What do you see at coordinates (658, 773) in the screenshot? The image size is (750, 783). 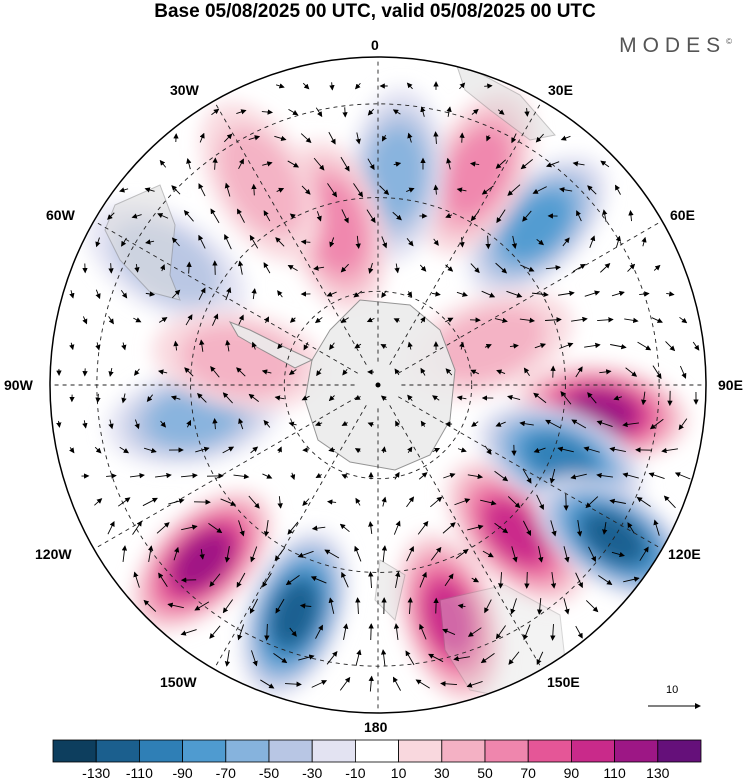 I see `colorbar-tick-label: 130` at bounding box center [658, 773].